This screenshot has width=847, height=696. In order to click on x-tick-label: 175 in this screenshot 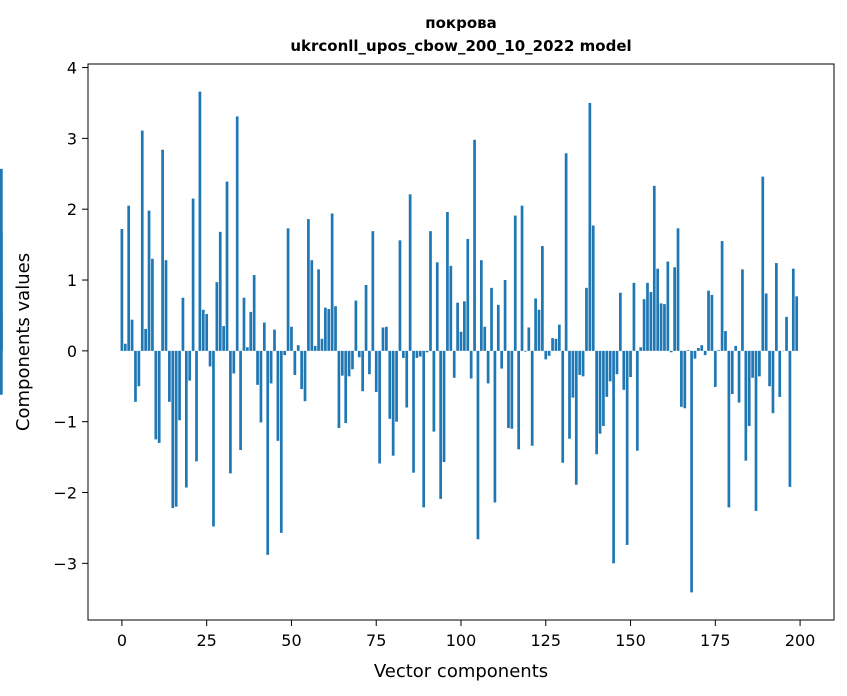, I will do `click(715, 640)`.